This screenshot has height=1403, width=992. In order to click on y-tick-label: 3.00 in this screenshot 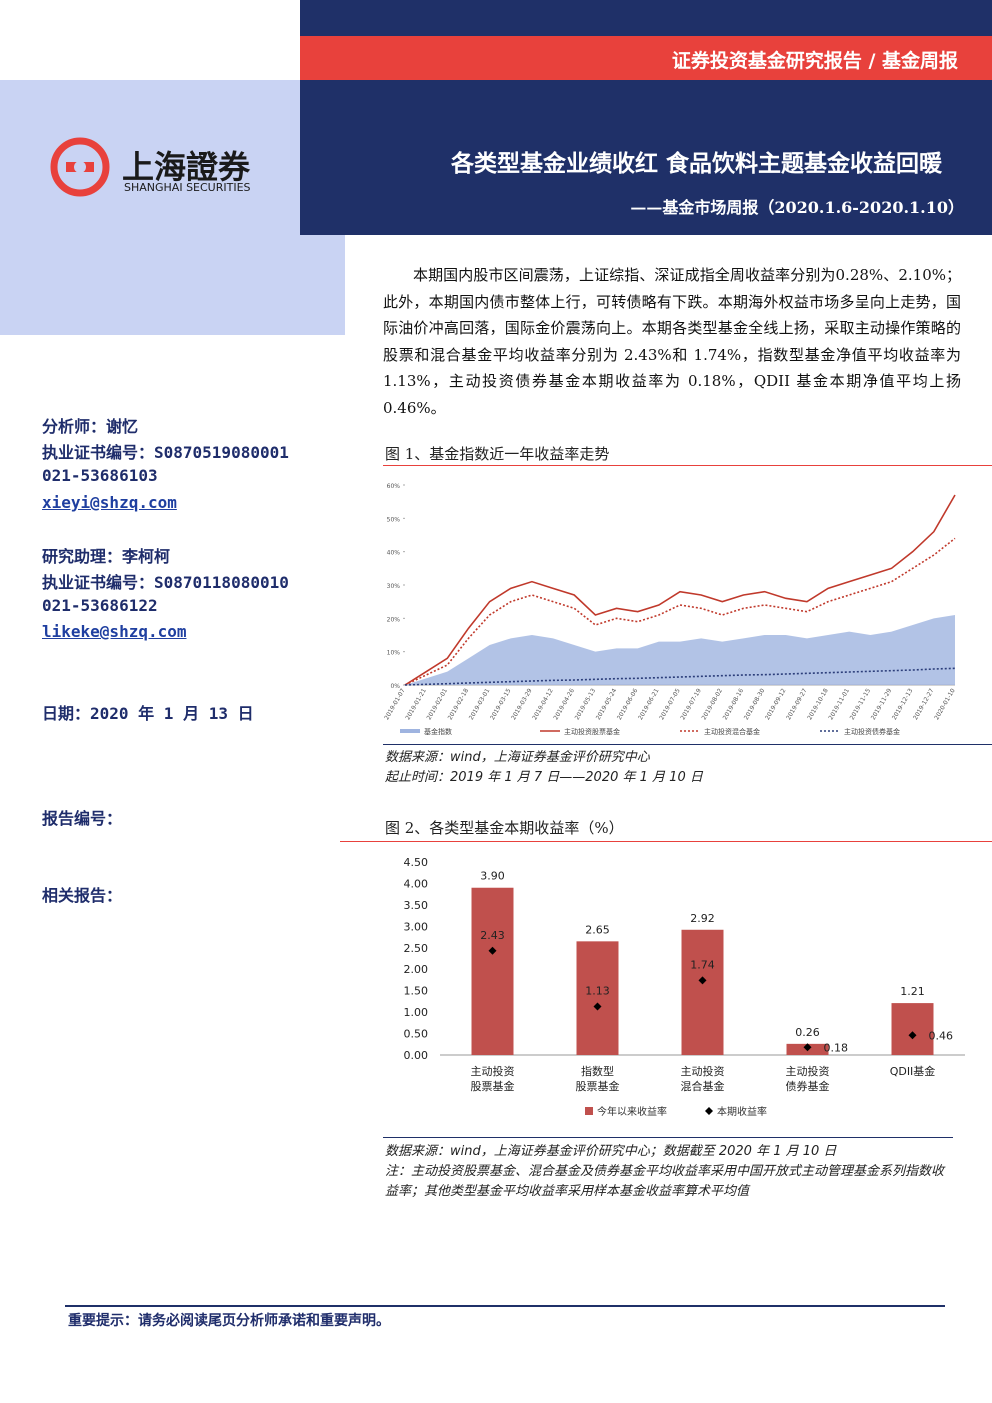, I will do `click(416, 926)`.